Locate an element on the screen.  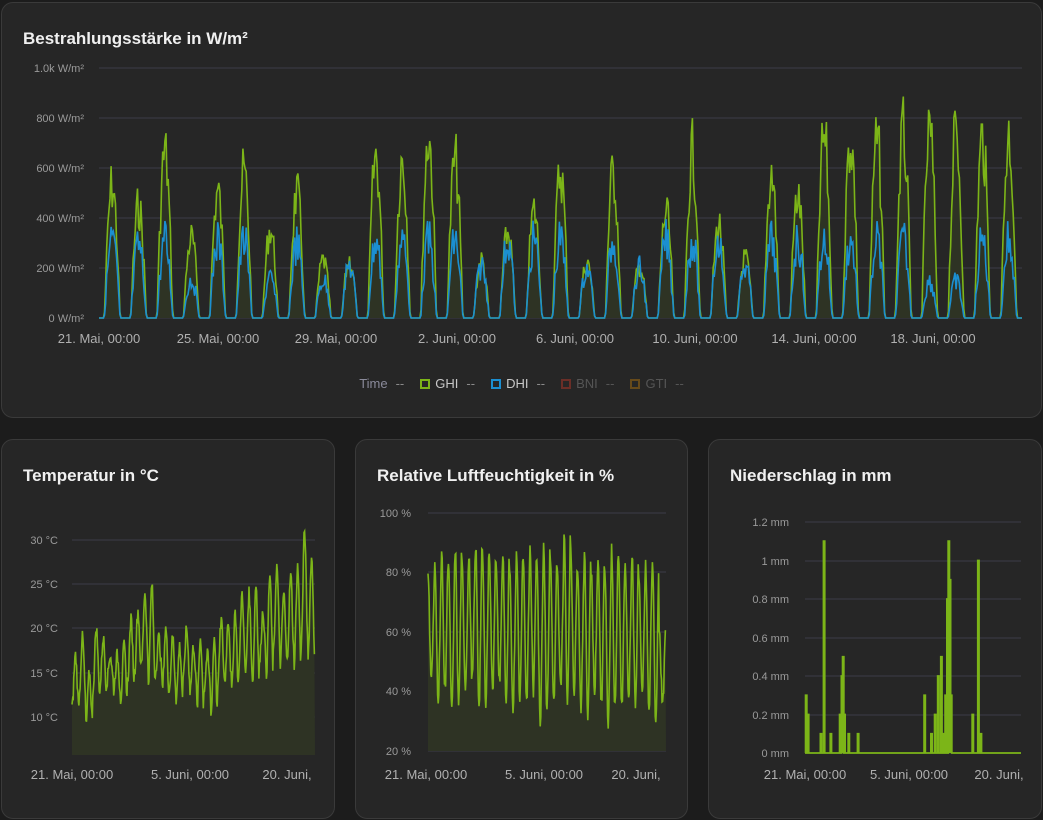
y-tick-label: 15 °C is located at coordinates (44, 674).